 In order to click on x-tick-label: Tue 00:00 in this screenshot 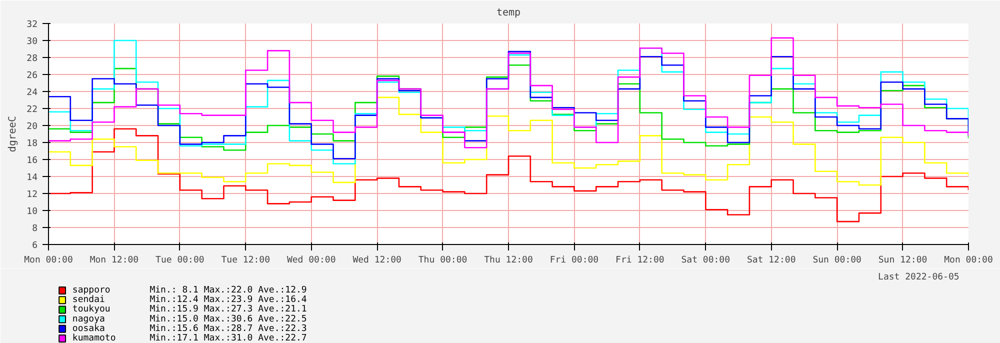, I will do `click(180, 261)`.